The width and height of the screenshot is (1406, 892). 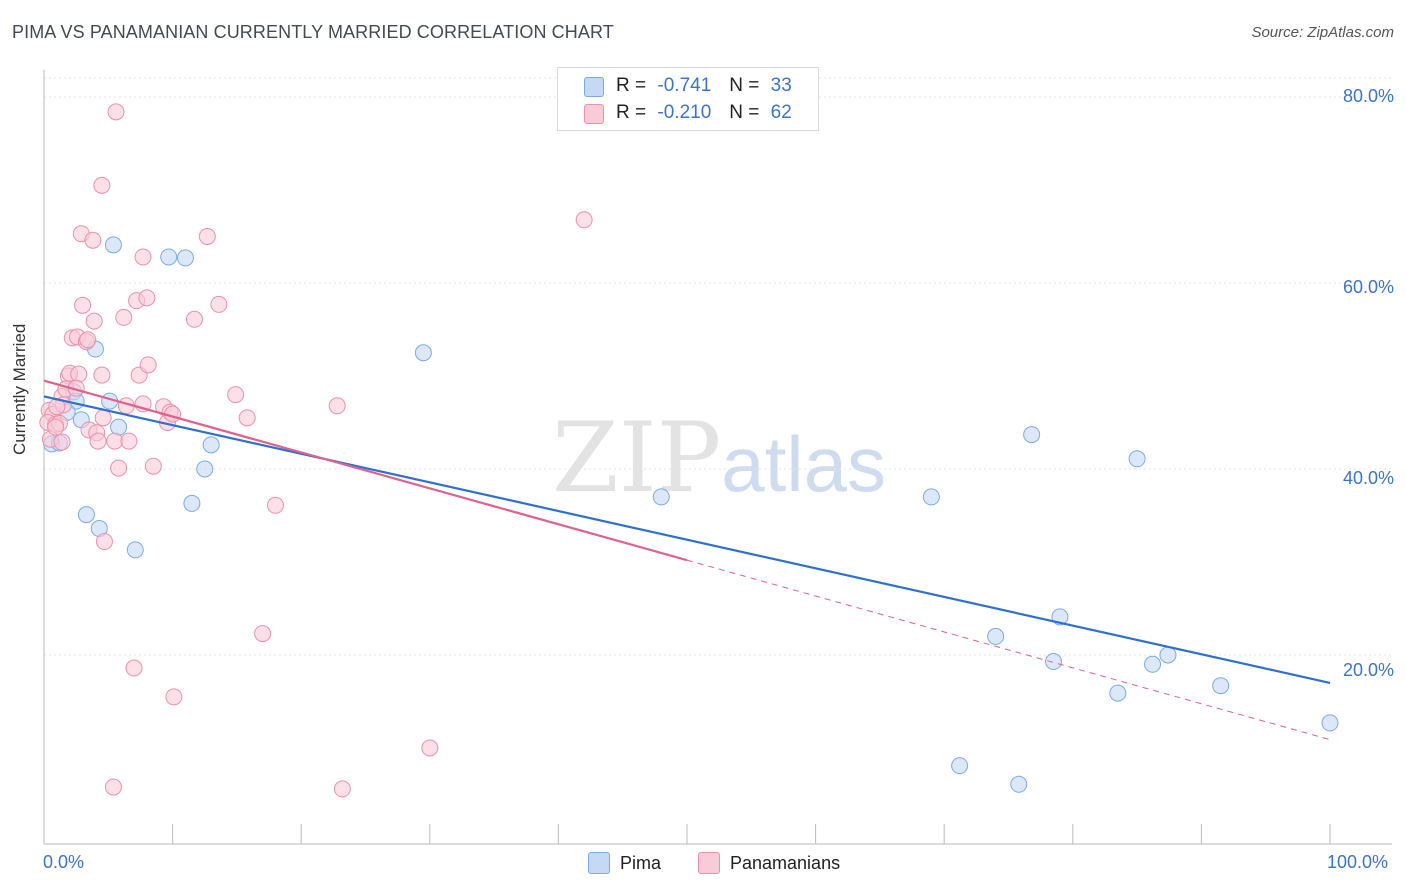 What do you see at coordinates (1322, 32) in the screenshot?
I see `source-credit: Source: ZipAtlas.com` at bounding box center [1322, 32].